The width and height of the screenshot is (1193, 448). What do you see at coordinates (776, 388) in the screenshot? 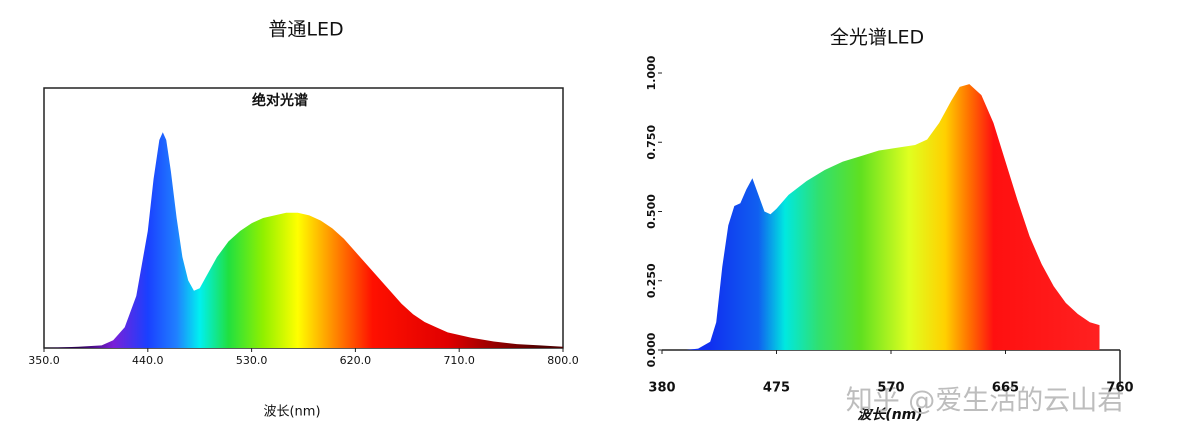
I see `x-tick-label: 475` at bounding box center [776, 388].